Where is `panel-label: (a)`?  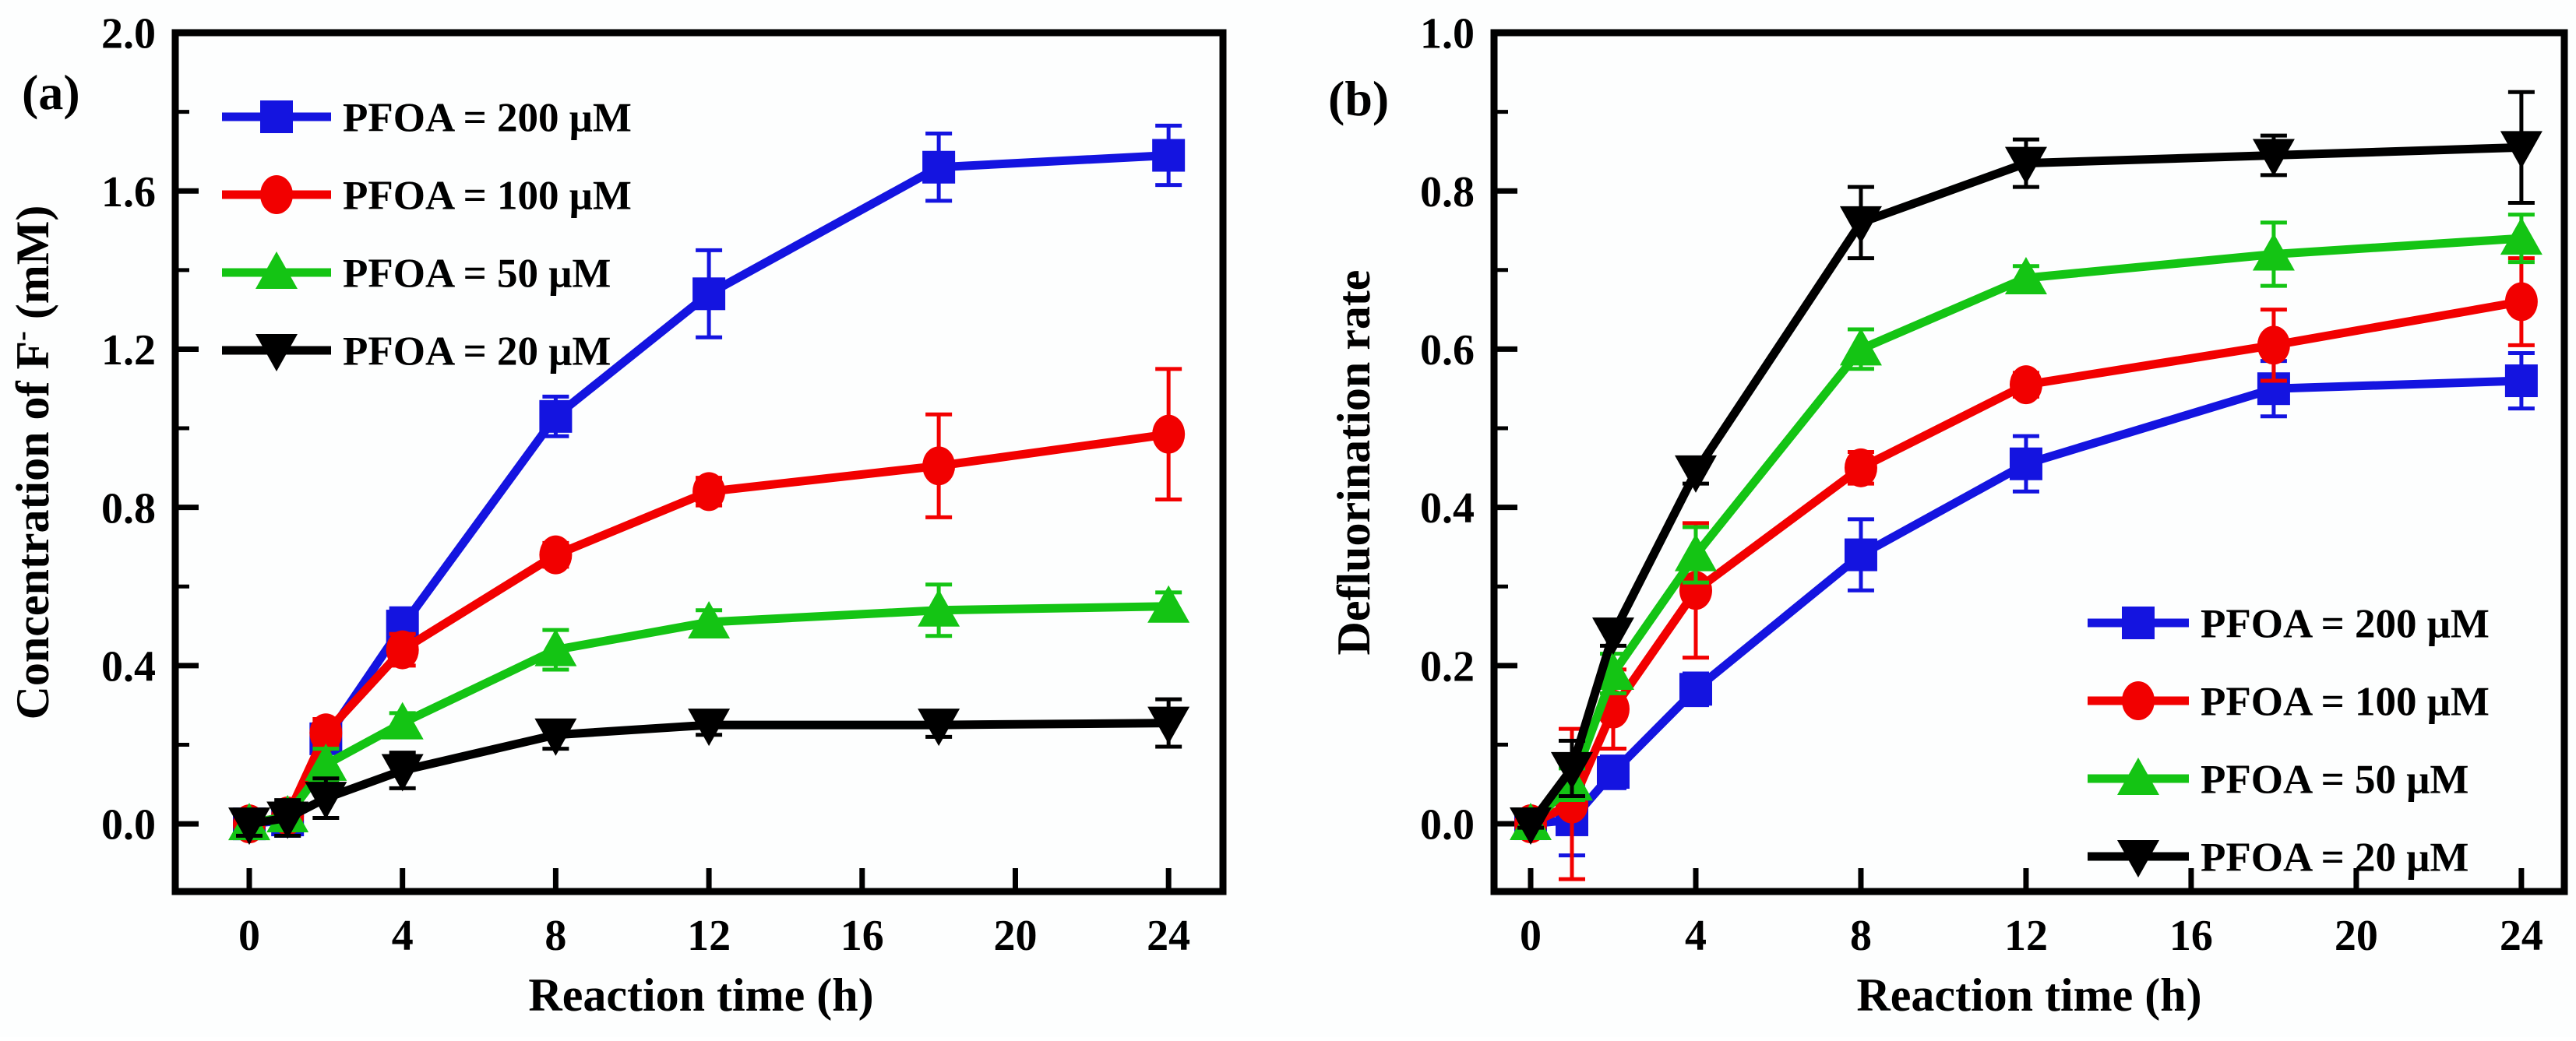 panel-label: (a) is located at coordinates (51, 92).